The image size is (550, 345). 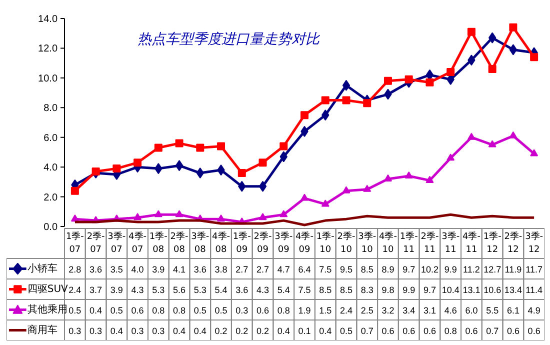 What do you see at coordinates (95, 243) in the screenshot?
I see `x-tick-label: 2季-07` at bounding box center [95, 243].